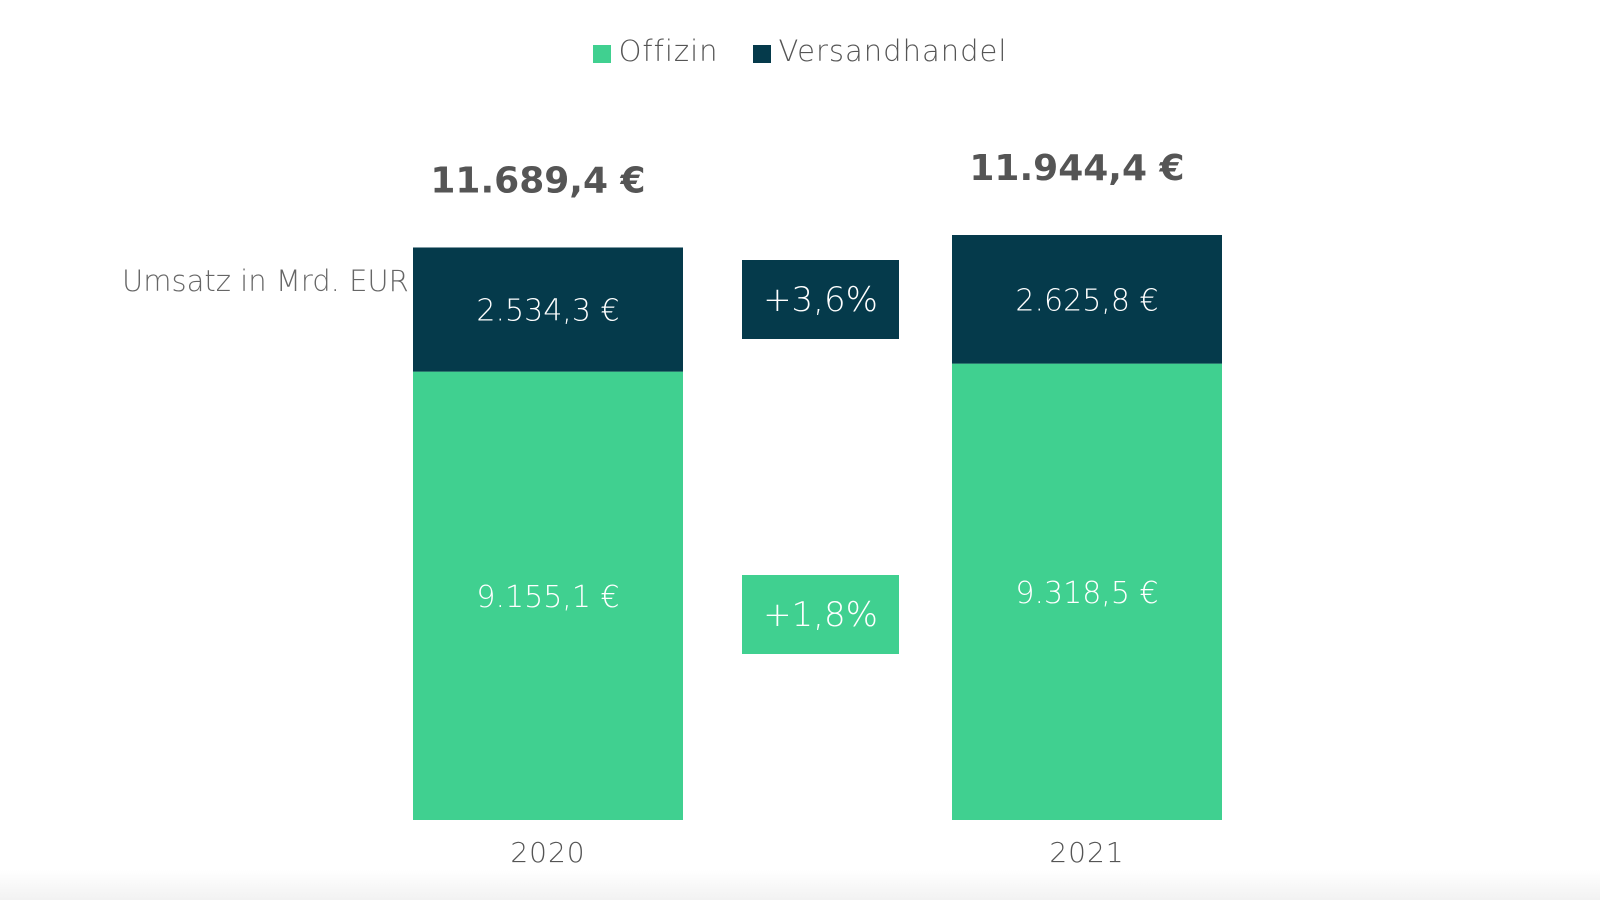 This screenshot has height=900, width=1600. I want to click on bar-label-offizin-2021: 9.318,5 €, so click(1086, 593).